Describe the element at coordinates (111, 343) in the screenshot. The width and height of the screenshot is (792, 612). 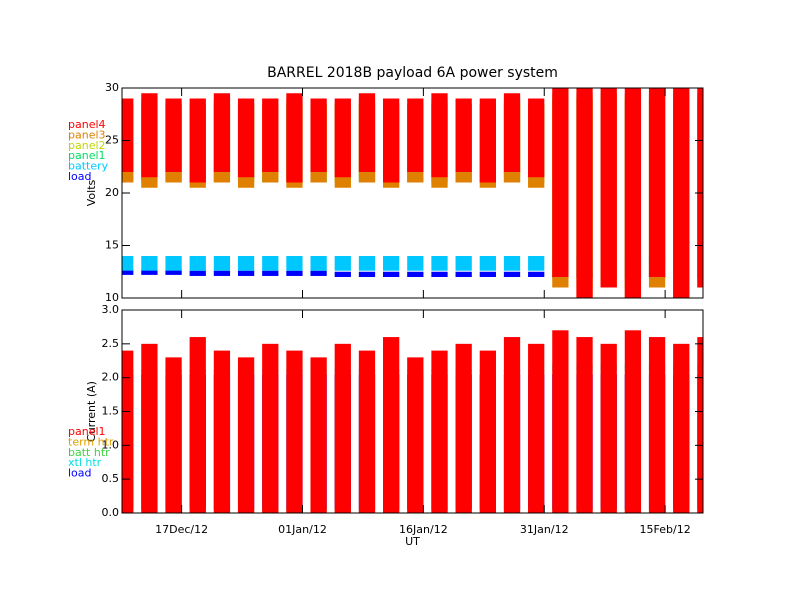
I see `y-tick-label: 2.5` at that location.